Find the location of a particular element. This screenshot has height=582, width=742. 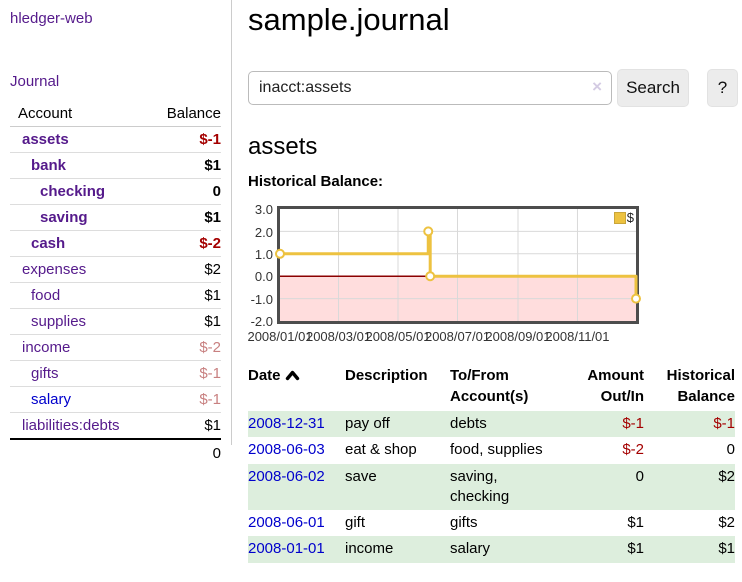

account-row: salary $-1 is located at coordinates (115, 399).